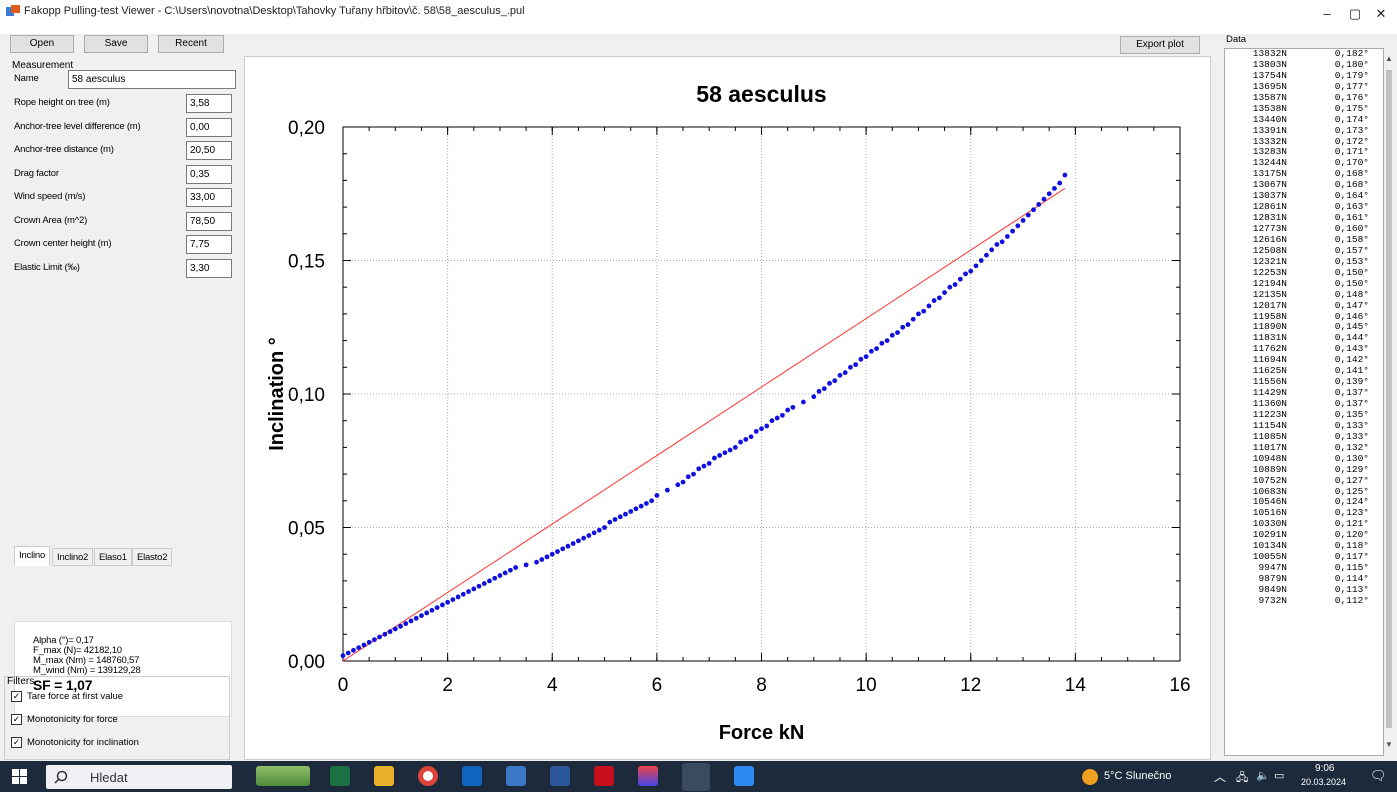 This screenshot has height=792, width=1397. What do you see at coordinates (1269, 119) in the screenshot?
I see `force-value: 13440N` at bounding box center [1269, 119].